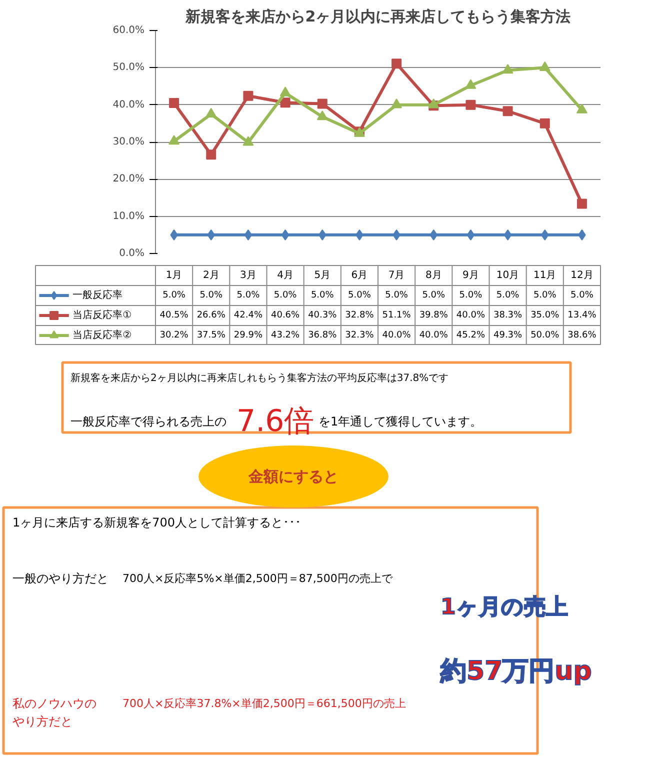  What do you see at coordinates (258, 578) in the screenshot?
I see `text: 700人×反応率5%×単価2,500円＝87,500円の売上で` at bounding box center [258, 578].